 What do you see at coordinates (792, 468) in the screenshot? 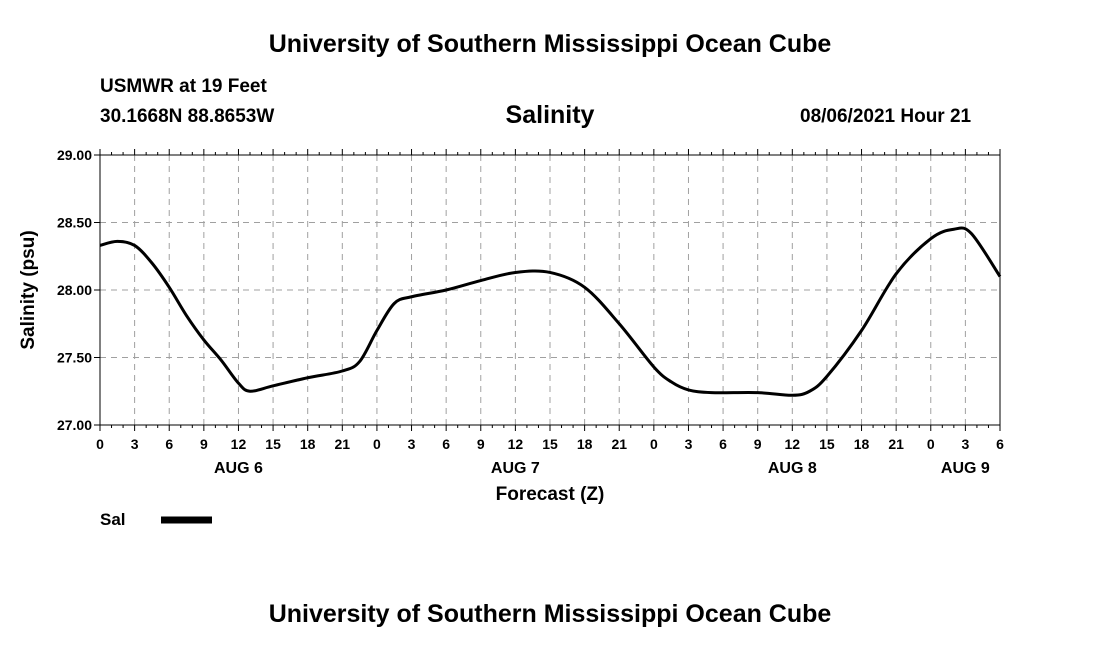
I see `date-label: AUG 8` at bounding box center [792, 468].